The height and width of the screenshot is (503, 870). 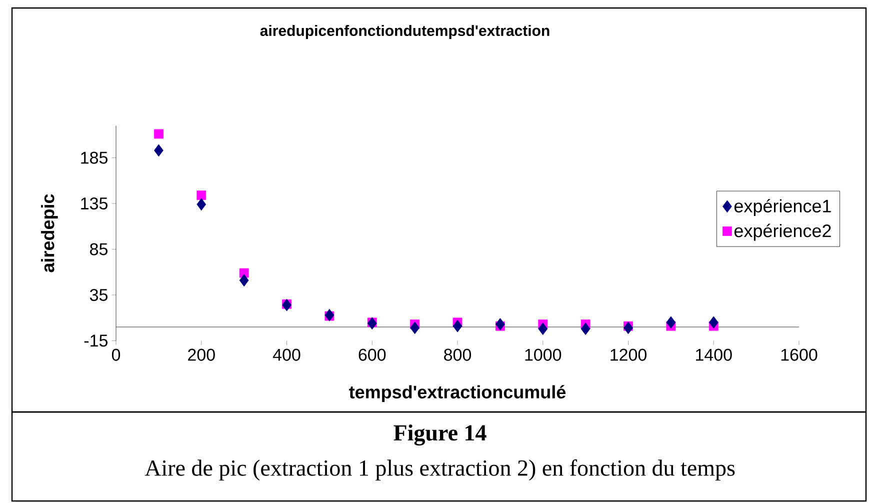 What do you see at coordinates (439, 470) in the screenshot?
I see `text: Aire de pic (extraction 1 plus extraction 2) en fonction du temps` at bounding box center [439, 470].